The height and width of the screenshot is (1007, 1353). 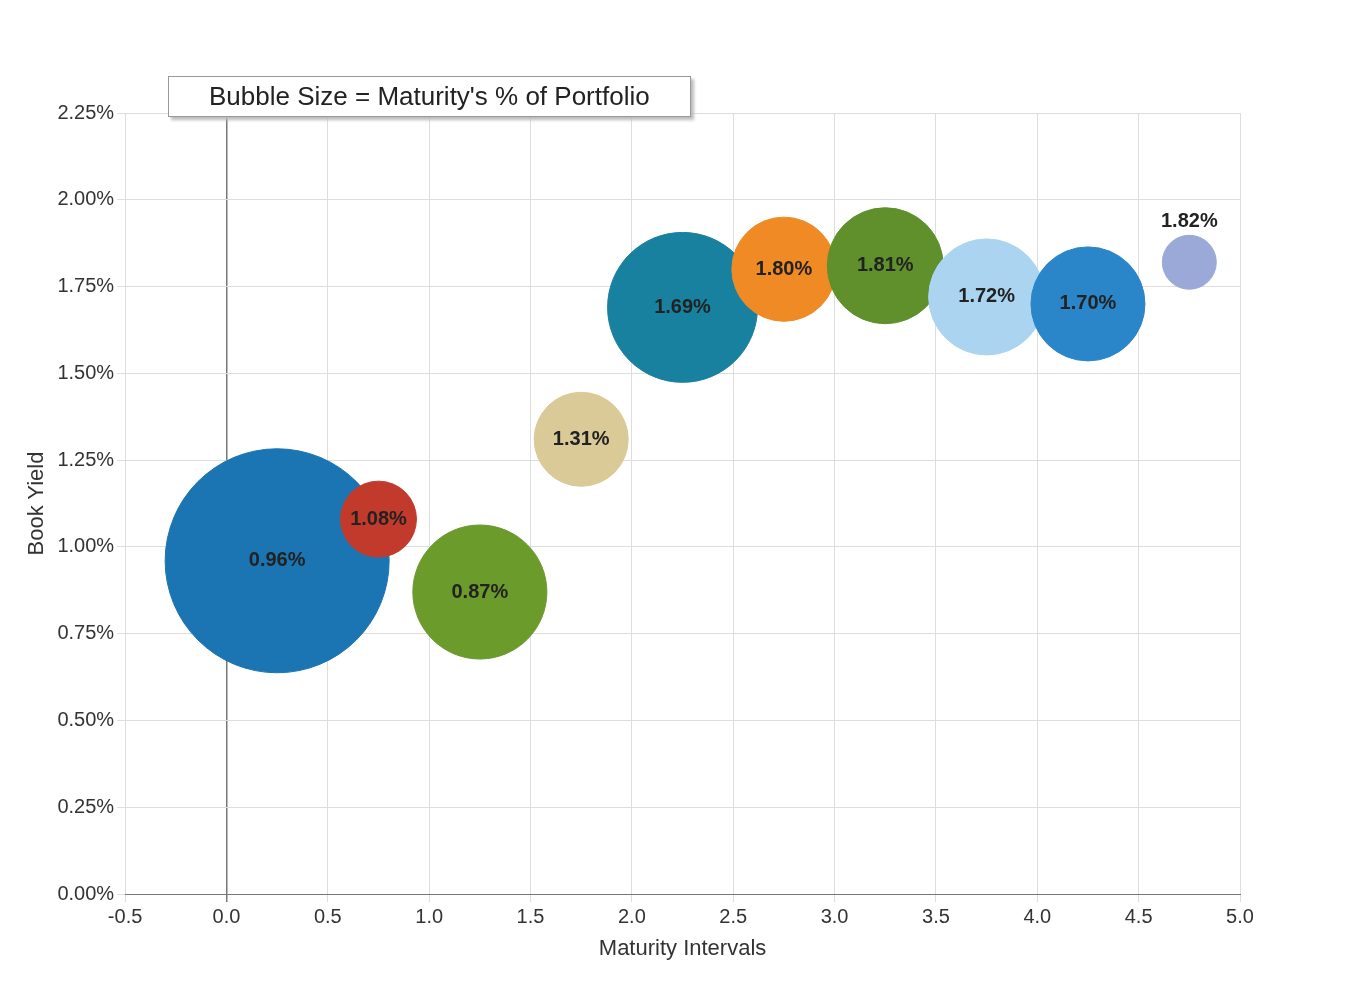 I want to click on y-tick-label: 1.75%, so click(x=86, y=285).